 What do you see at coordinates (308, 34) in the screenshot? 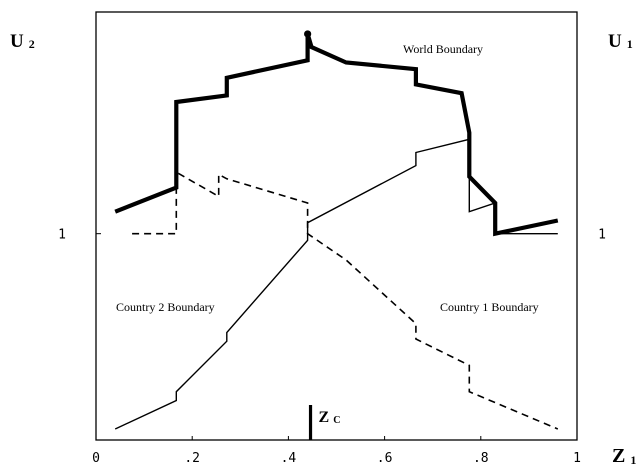
I see `world-boundary-peak-dot` at bounding box center [308, 34].